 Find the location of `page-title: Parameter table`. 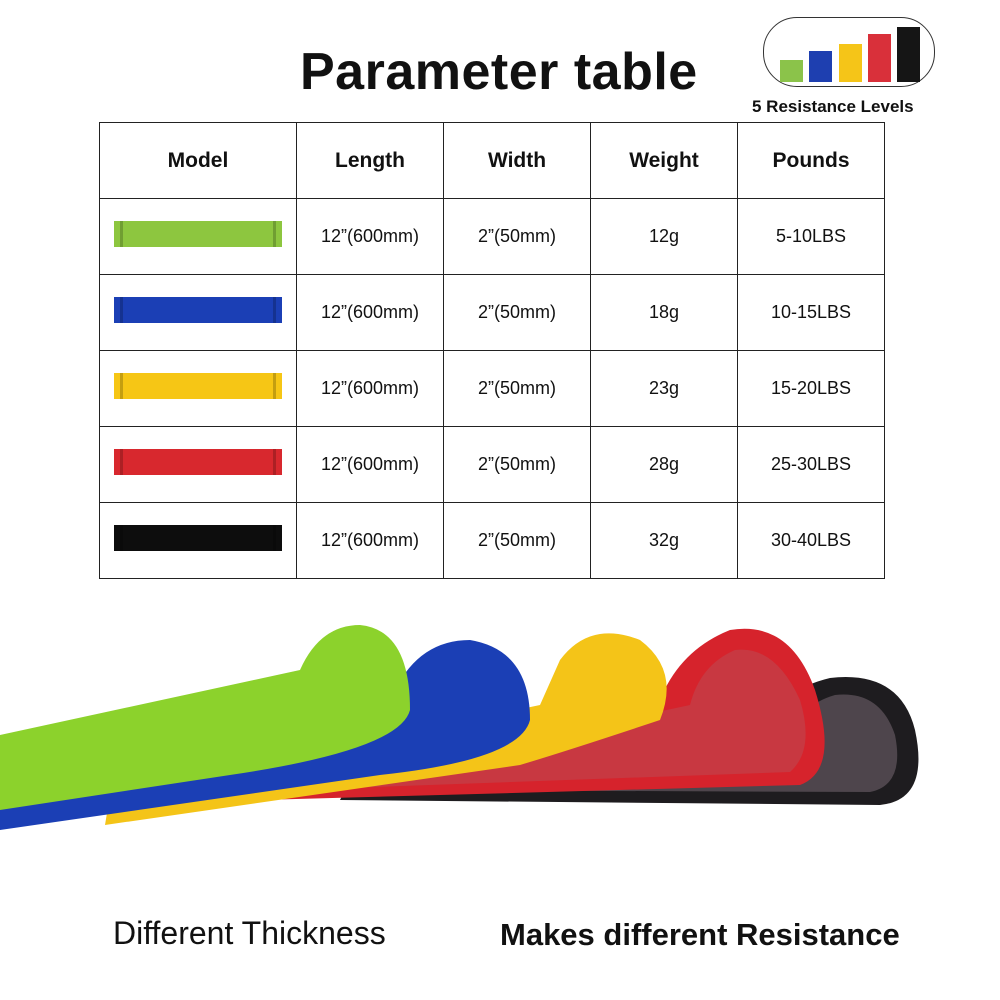

page-title: Parameter table is located at coordinates (499, 72).